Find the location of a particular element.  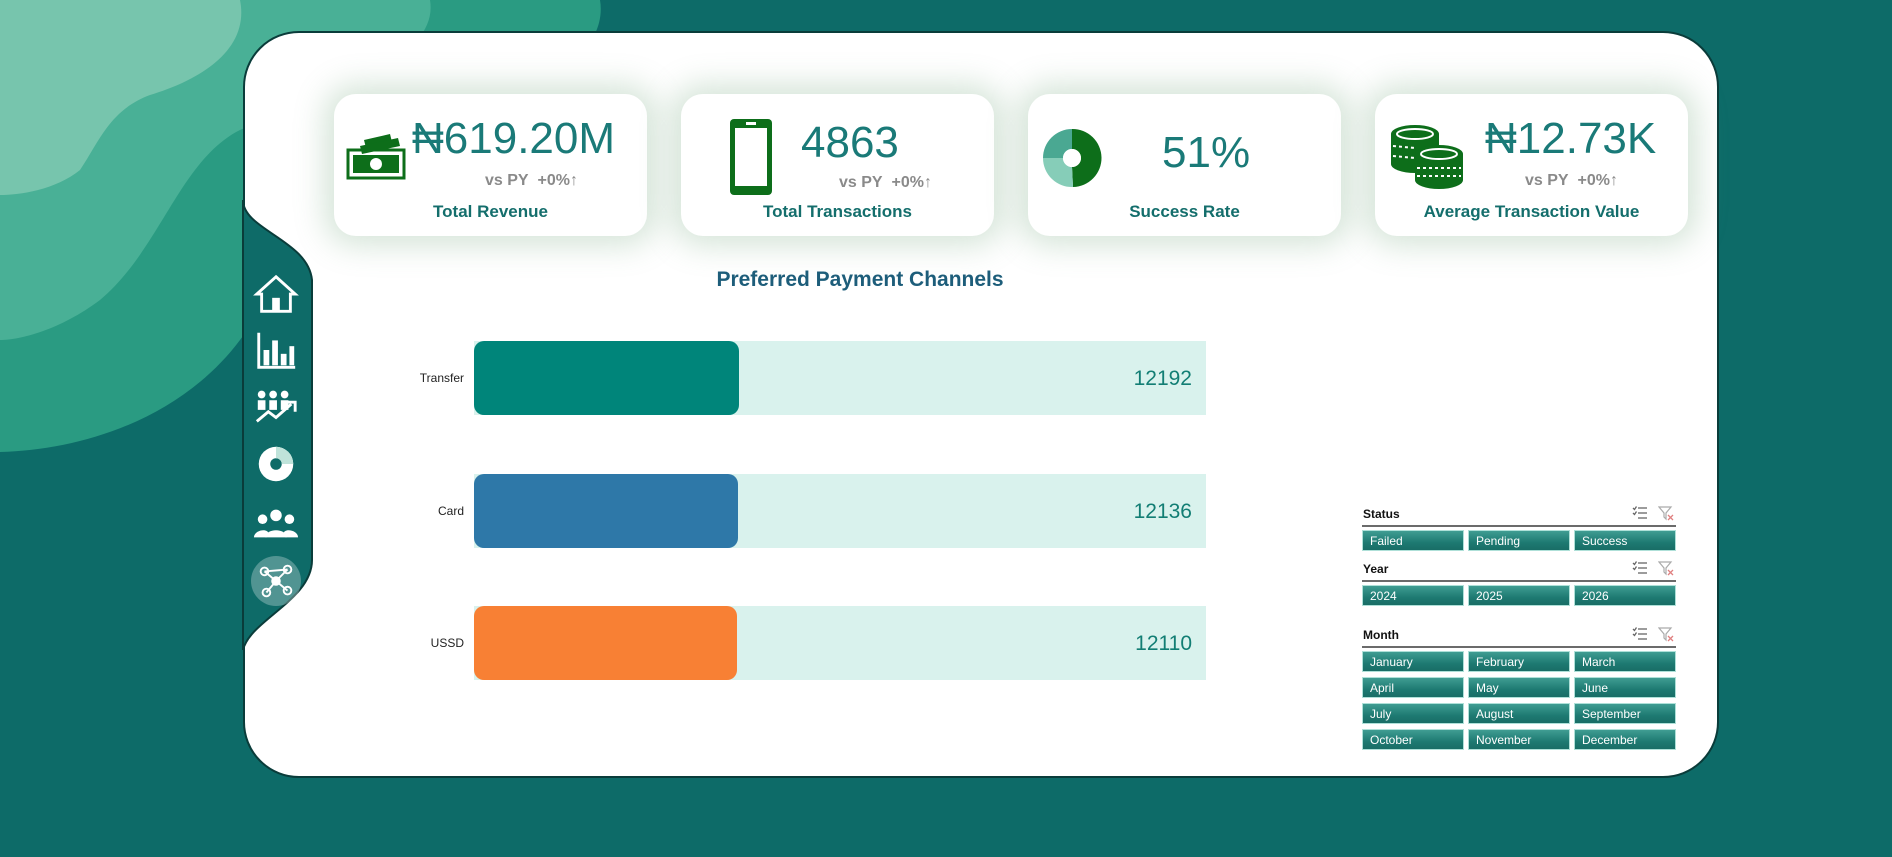

slicer-option-june: June is located at coordinates (1625, 687).